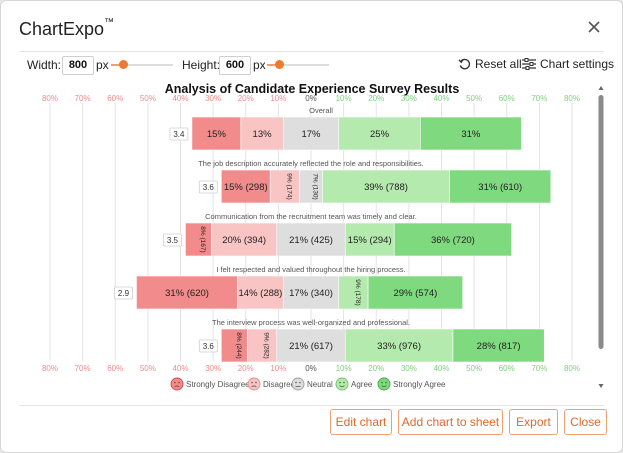  Describe the element at coordinates (124, 293) in the screenshot. I see `mean-score: 2.9` at that location.